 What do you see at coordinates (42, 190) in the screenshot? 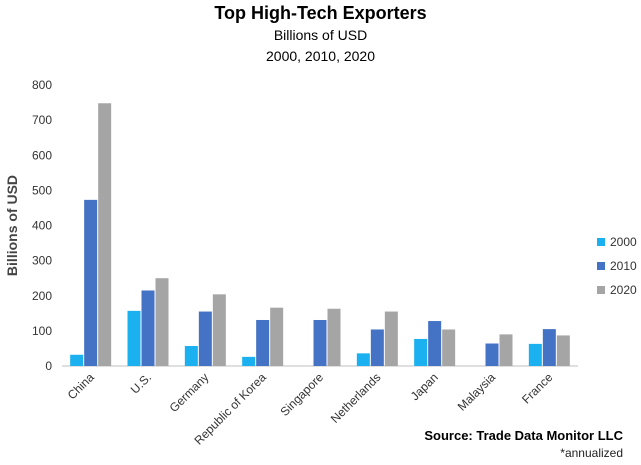
I see `y-tick-label: 500` at bounding box center [42, 190].